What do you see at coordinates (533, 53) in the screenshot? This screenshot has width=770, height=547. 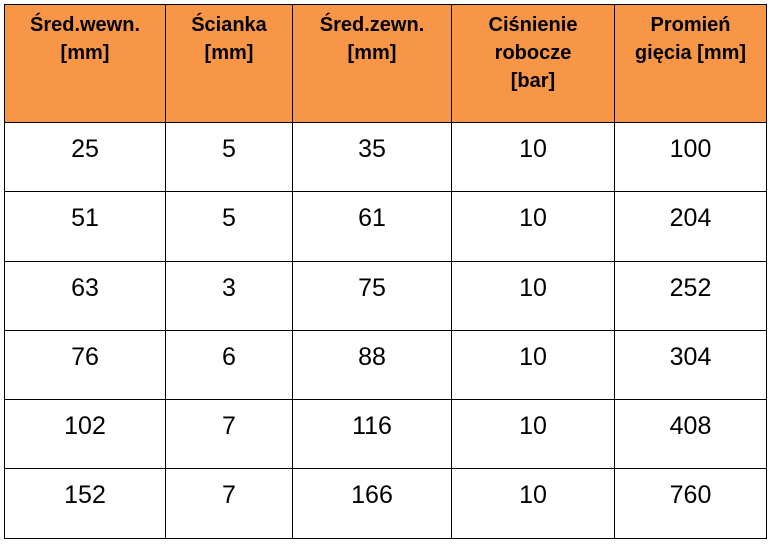 I see `header-line: robocze` at bounding box center [533, 53].